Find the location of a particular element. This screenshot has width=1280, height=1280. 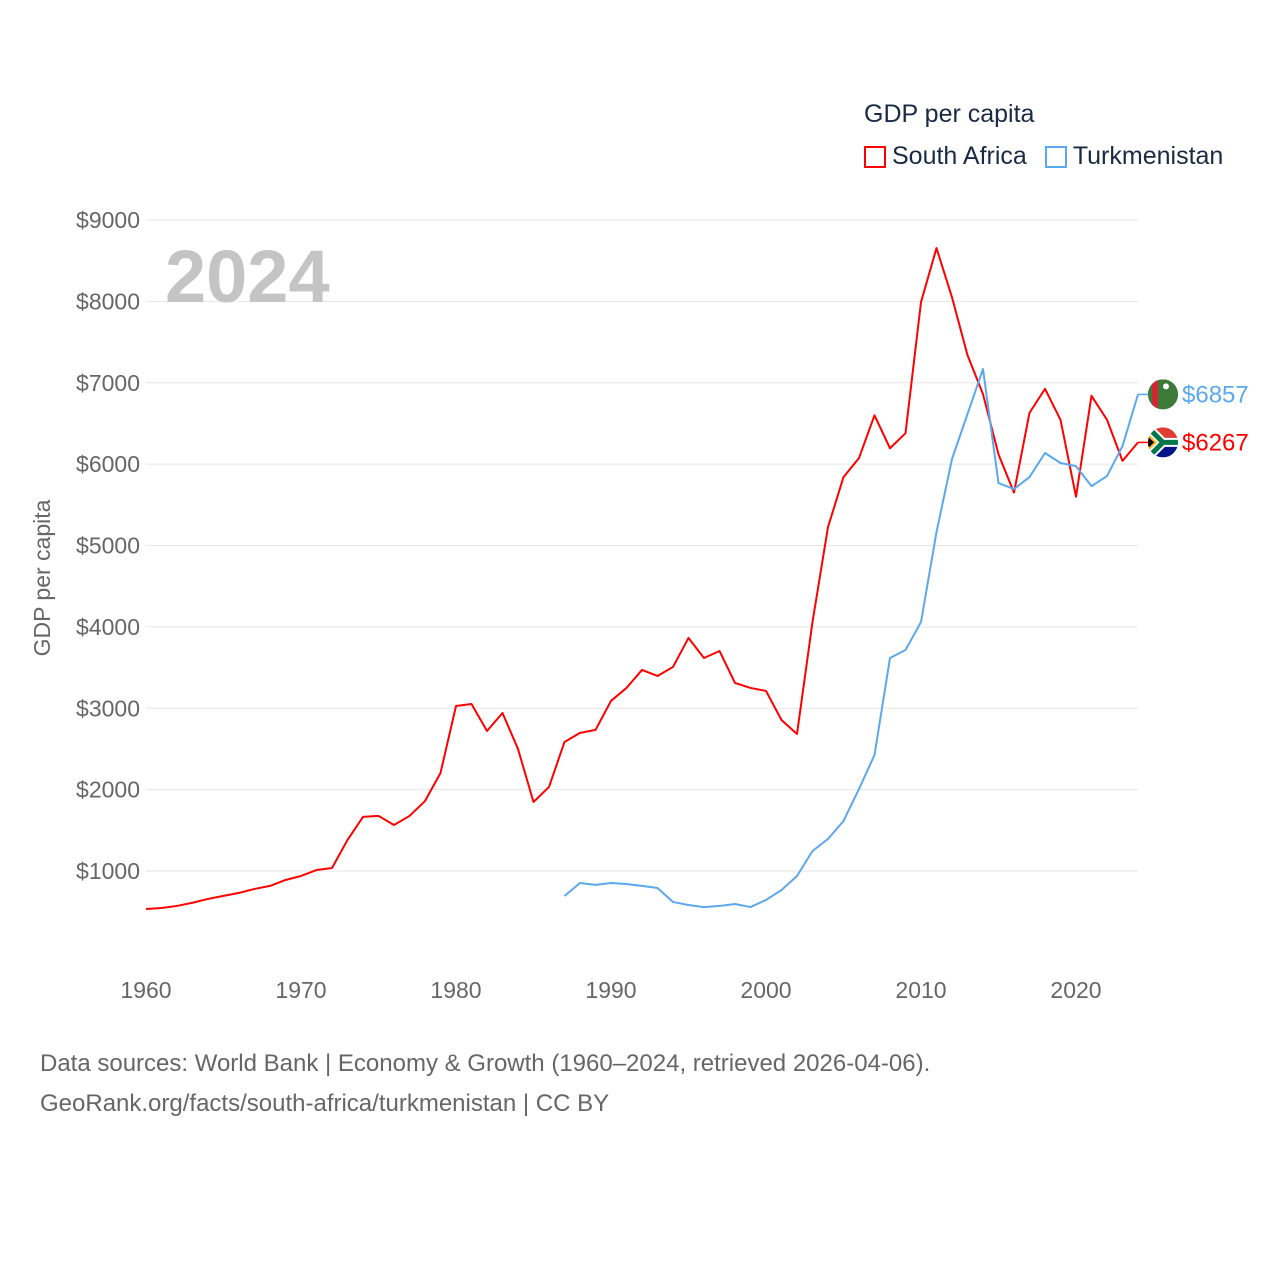

end-value-label: $6857 is located at coordinates (1215, 394).